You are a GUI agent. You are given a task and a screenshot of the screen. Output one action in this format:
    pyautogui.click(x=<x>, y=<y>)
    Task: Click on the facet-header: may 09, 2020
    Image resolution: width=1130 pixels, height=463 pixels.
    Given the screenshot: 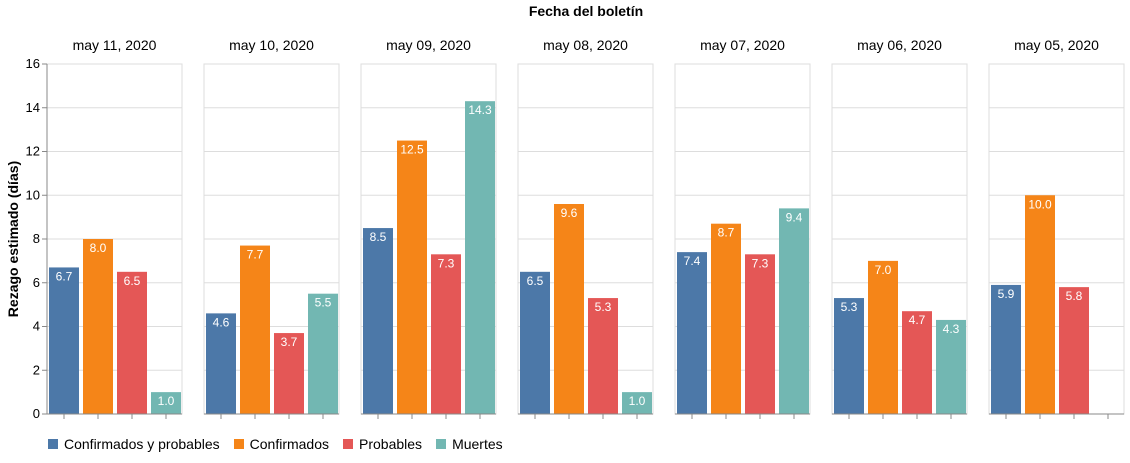 What is the action you would take?
    pyautogui.click(x=428, y=45)
    